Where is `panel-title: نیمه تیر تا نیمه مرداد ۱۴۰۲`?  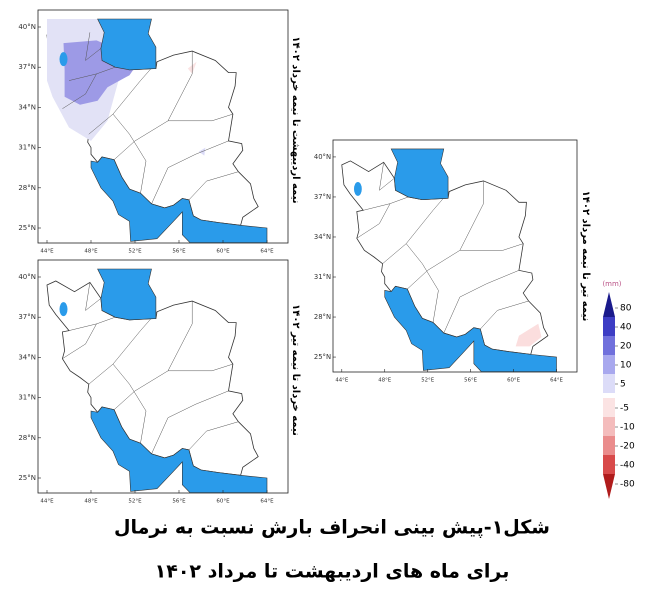 panel-title: نیمه تیر تا نیمه مرداد ۱۴۰۲ is located at coordinates (585, 256).